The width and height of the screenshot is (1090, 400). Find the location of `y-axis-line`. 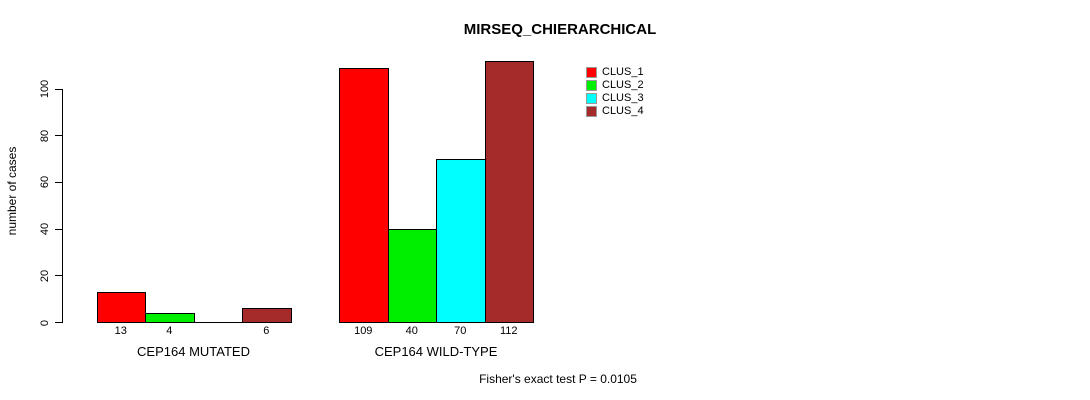

y-axis-line is located at coordinates (62, 205).